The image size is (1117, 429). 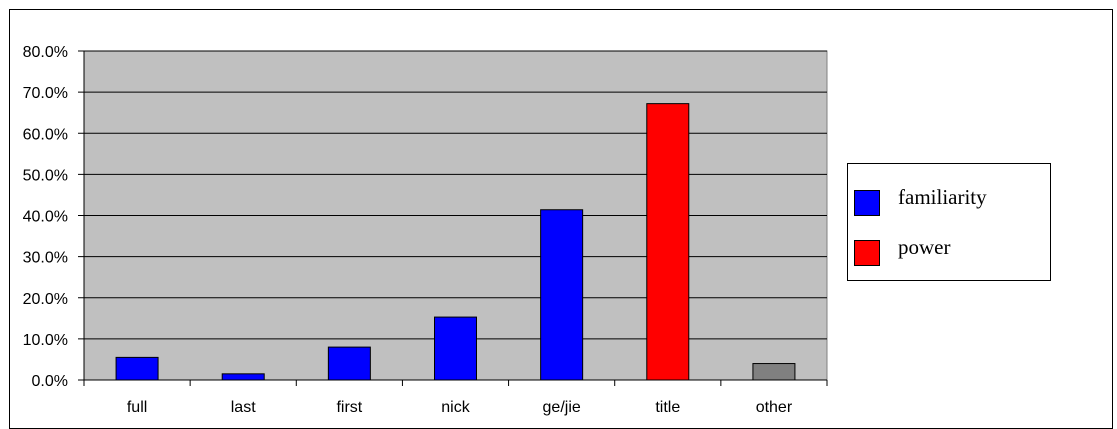 I want to click on legend: familiarity power, so click(x=949, y=222).